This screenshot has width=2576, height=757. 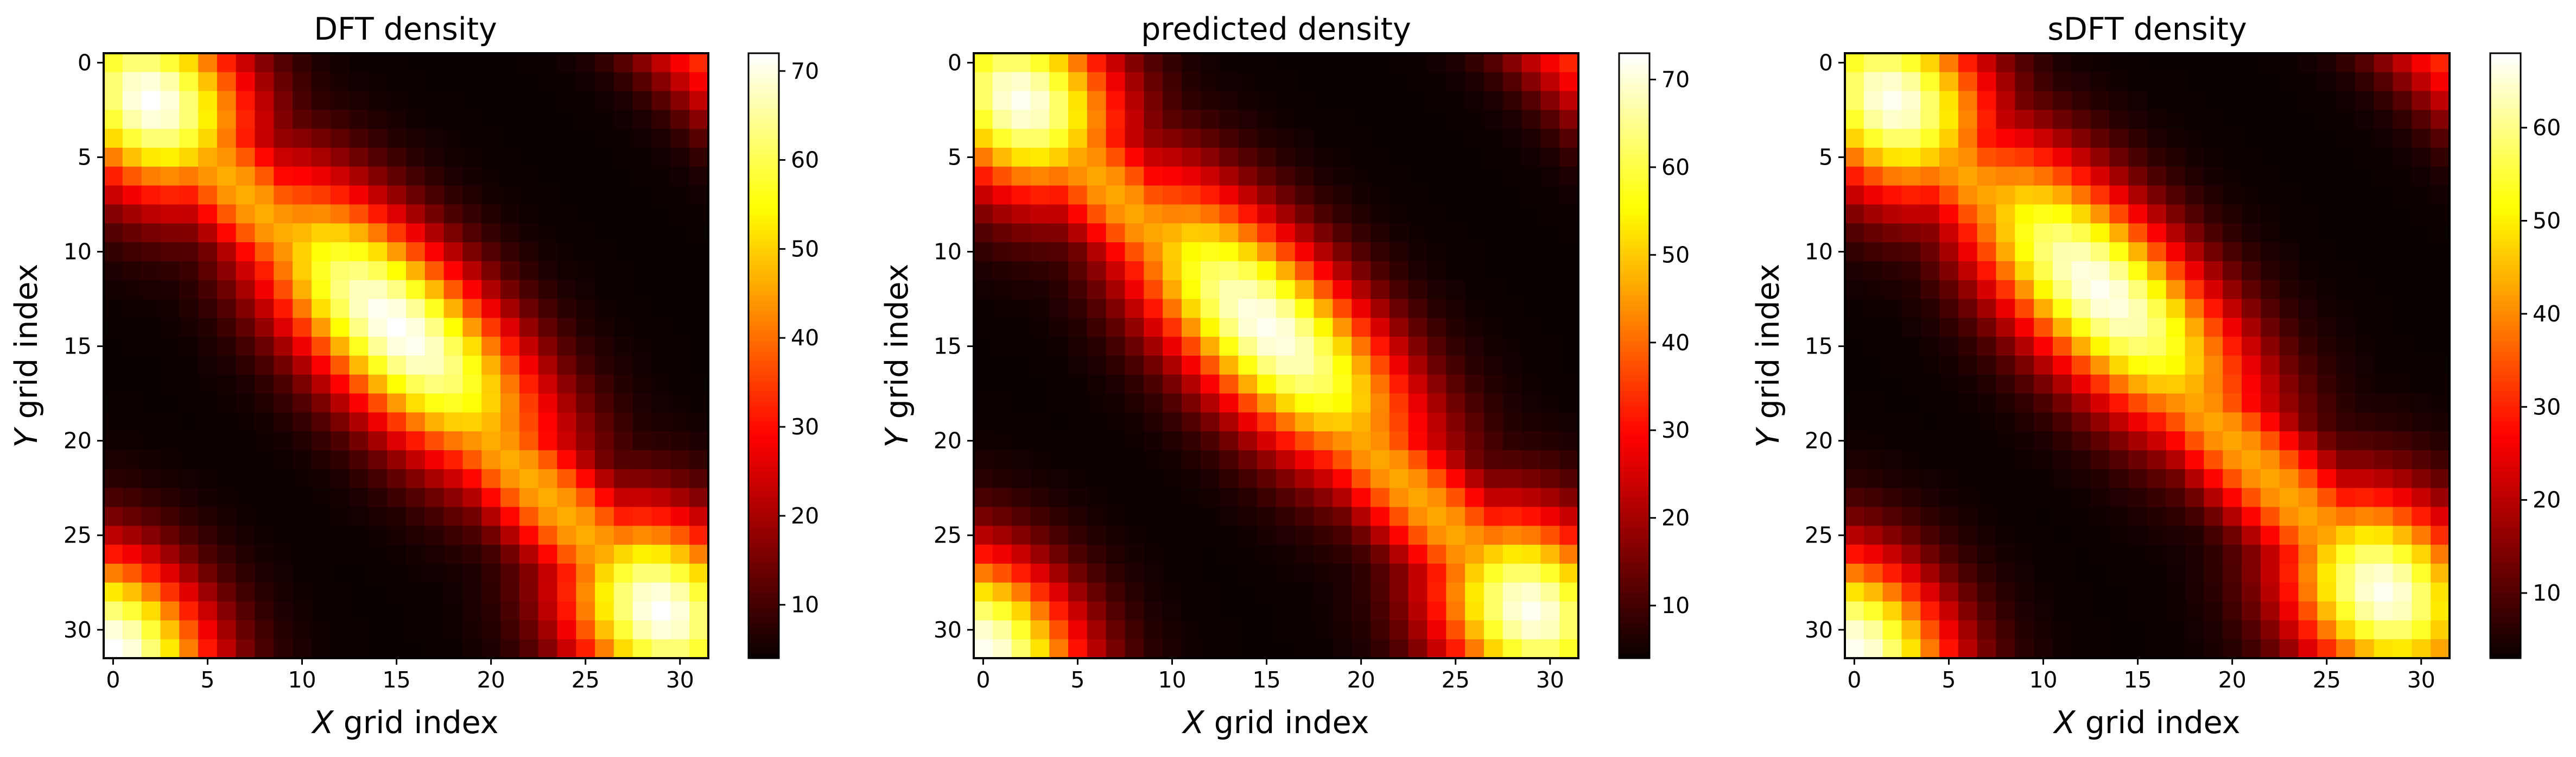 I want to click on colorbar-tick-label: 70, so click(x=1676, y=79).